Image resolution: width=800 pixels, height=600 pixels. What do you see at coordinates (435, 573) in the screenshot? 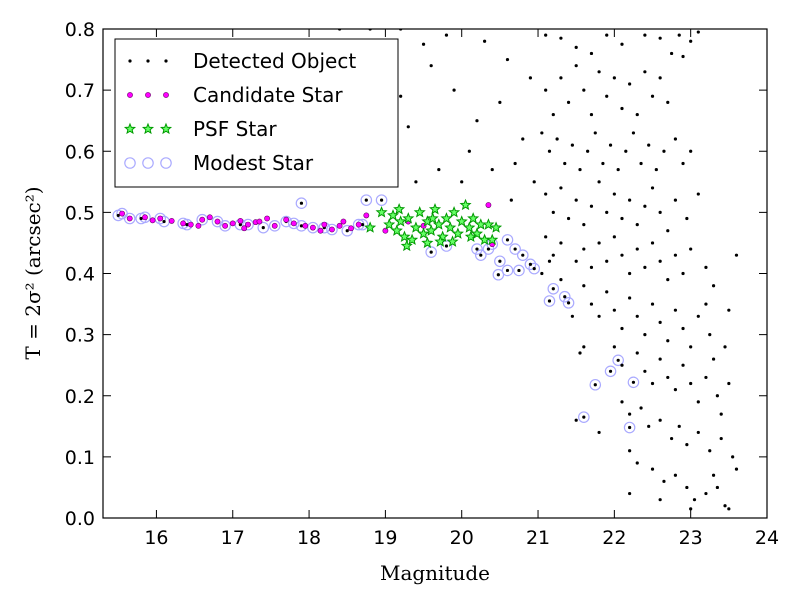
I see `x-axis-label: Magnitude` at bounding box center [435, 573].